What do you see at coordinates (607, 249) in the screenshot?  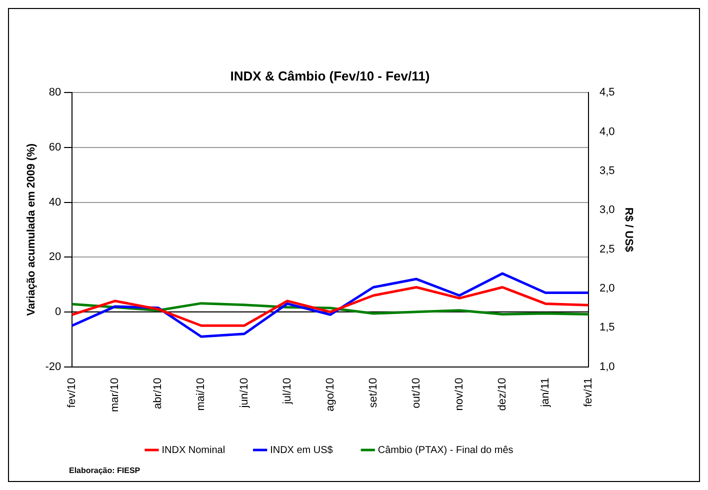 I see `y2-tick-label: 2,5` at bounding box center [607, 249].